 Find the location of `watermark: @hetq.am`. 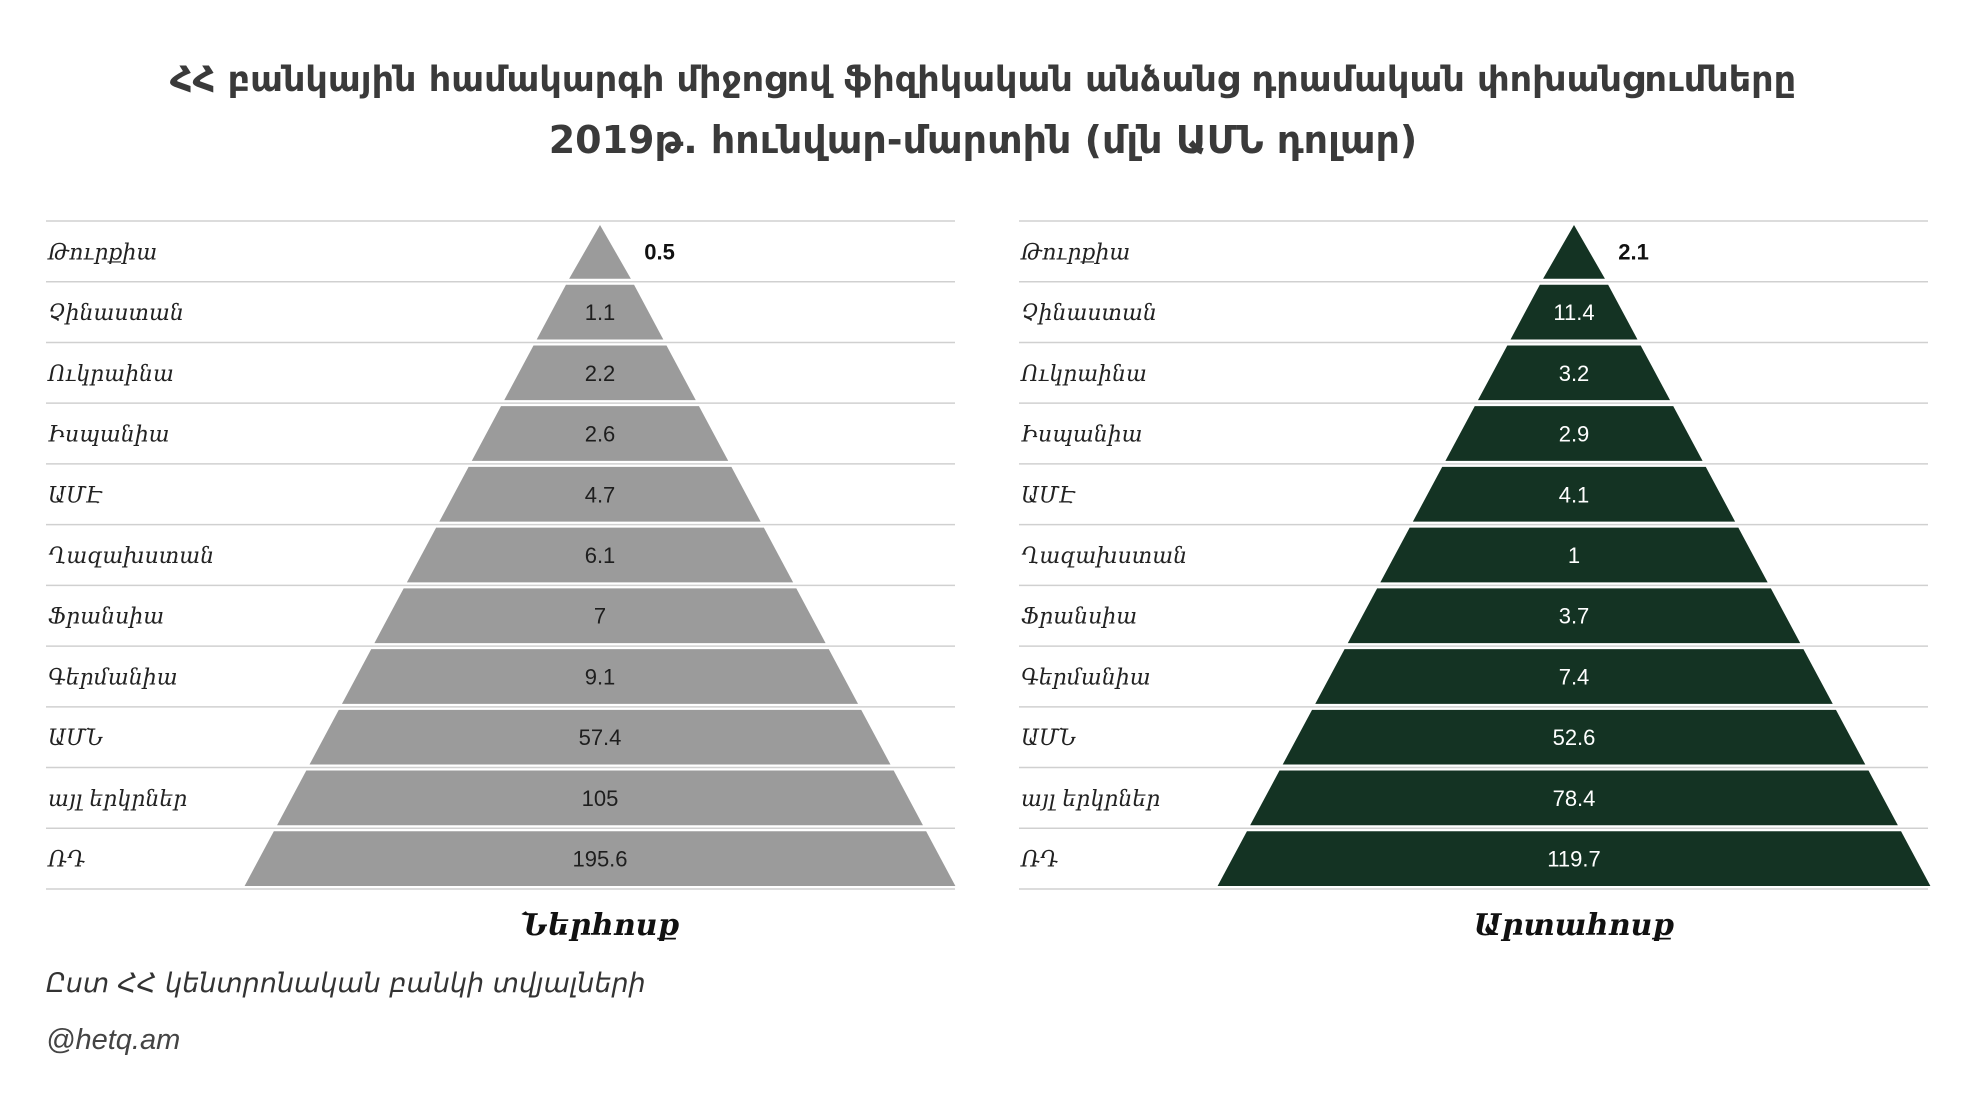

watermark: @hetq.am is located at coordinates (113, 1040).